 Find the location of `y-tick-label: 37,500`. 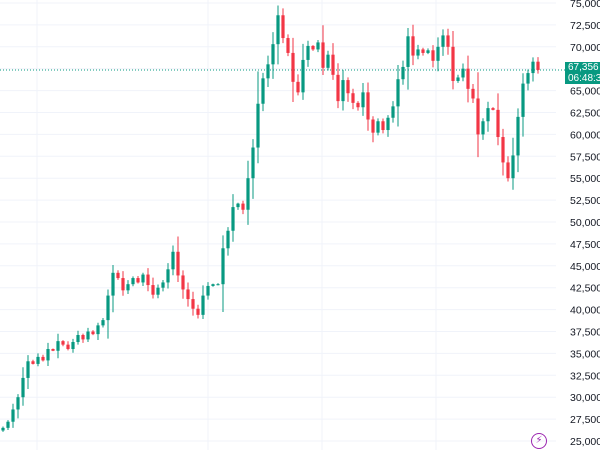

y-tick-label: 37,500 is located at coordinates (585, 333).